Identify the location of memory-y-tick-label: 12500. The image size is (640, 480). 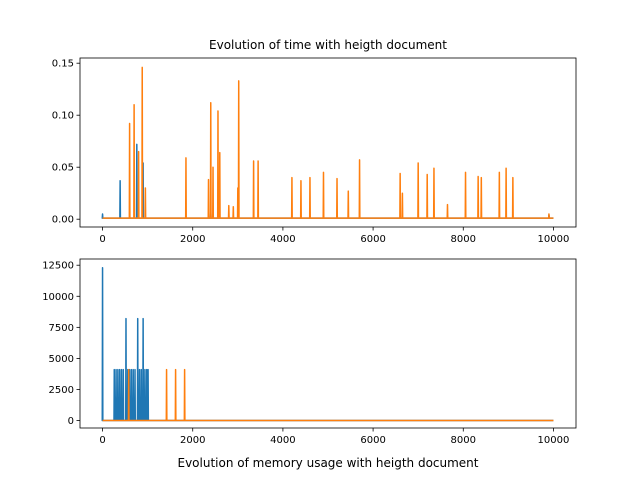
(58, 266).